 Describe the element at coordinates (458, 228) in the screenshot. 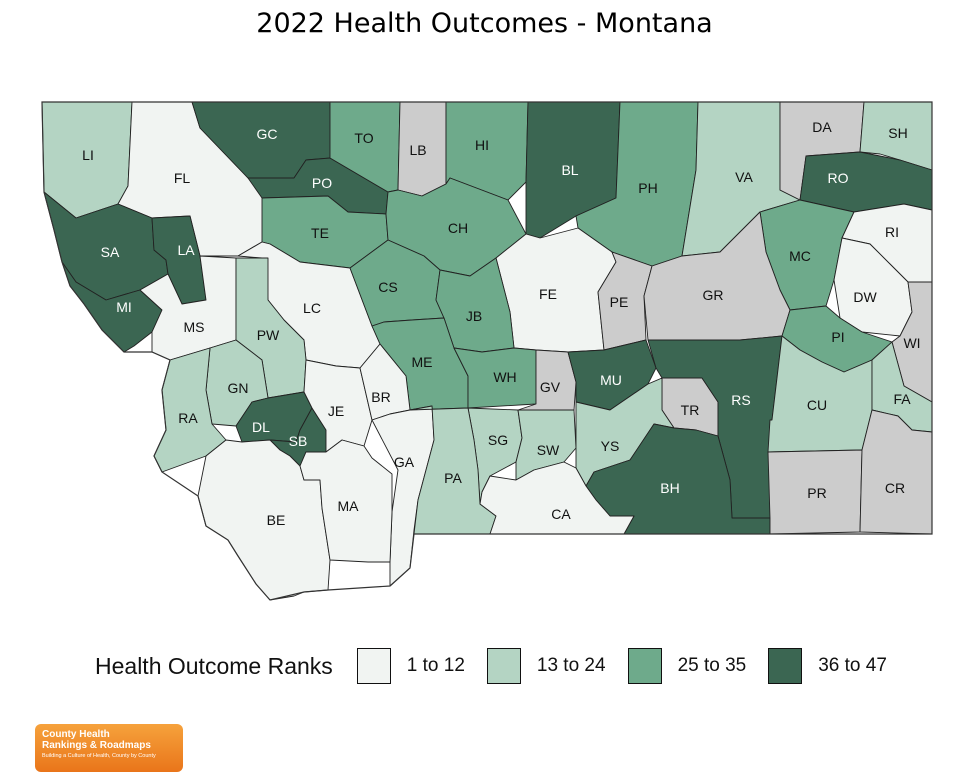

I see `county-label-ch: CH` at that location.